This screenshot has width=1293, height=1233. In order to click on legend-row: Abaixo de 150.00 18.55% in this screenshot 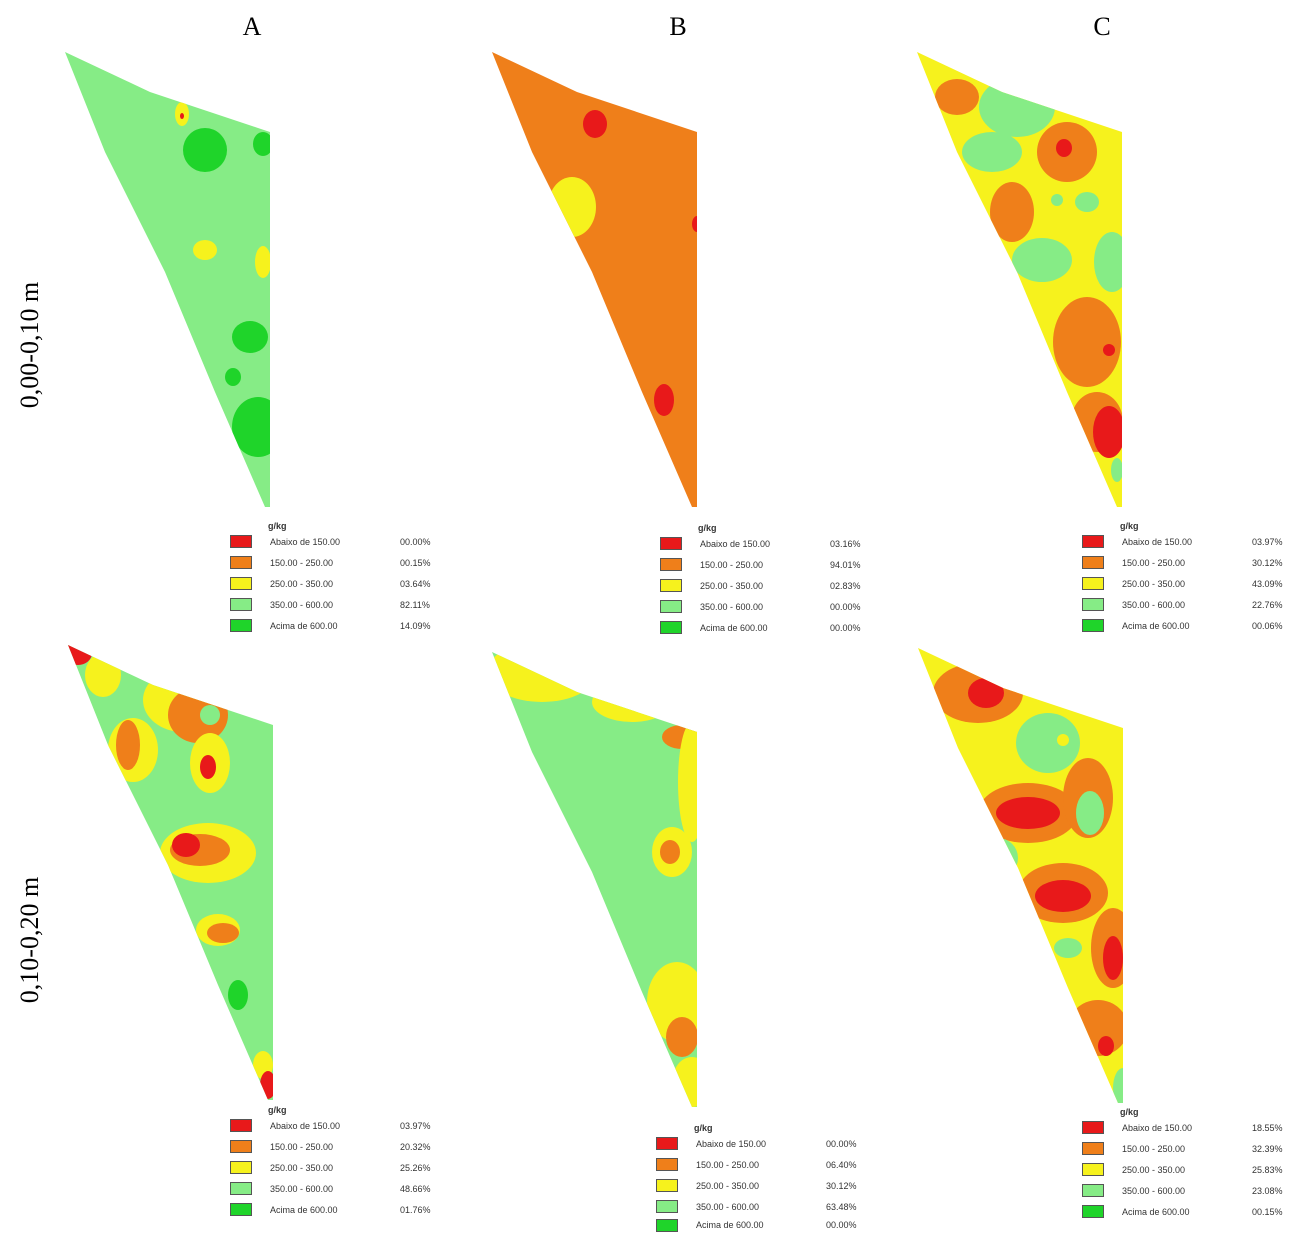, I will do `click(1187, 1127)`.